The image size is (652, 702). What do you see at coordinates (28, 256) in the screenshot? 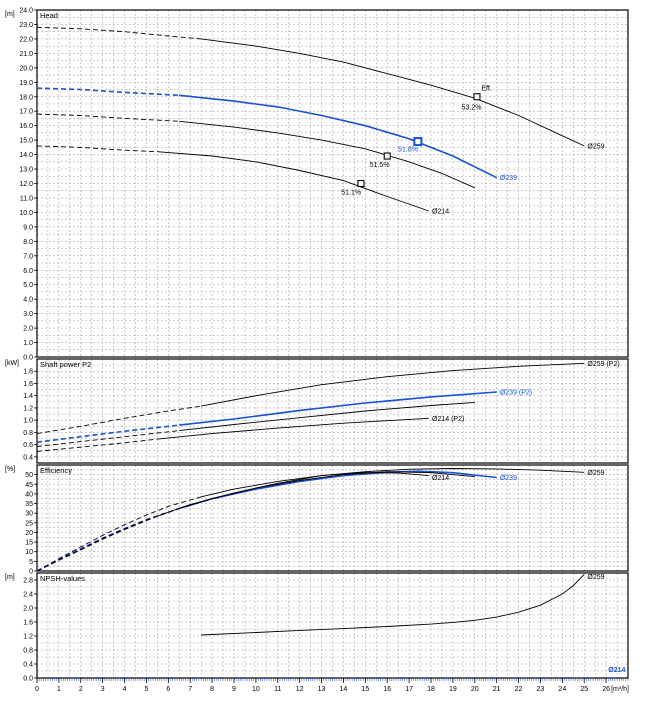
I see `y-tick-label: 7.0` at bounding box center [28, 256].